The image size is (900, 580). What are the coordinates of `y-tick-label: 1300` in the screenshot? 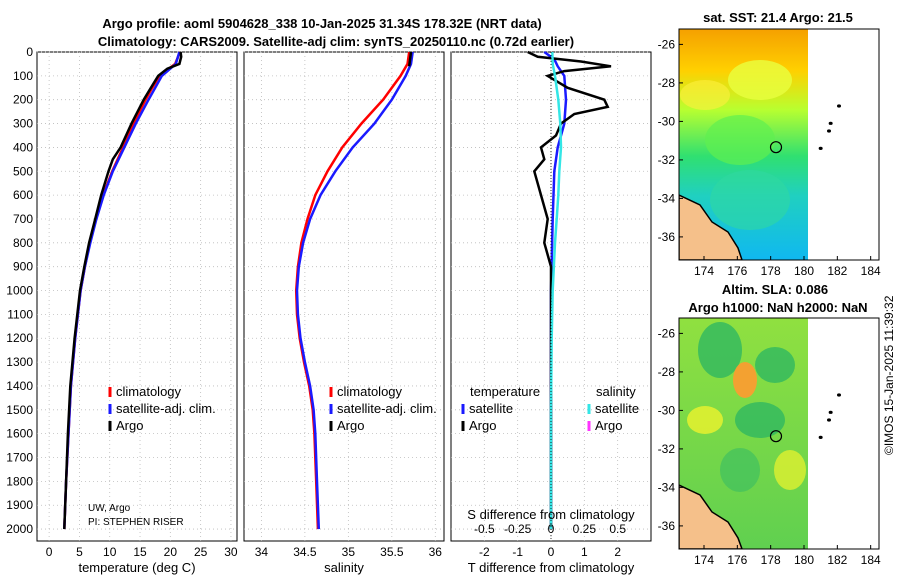 It's located at (19, 362).